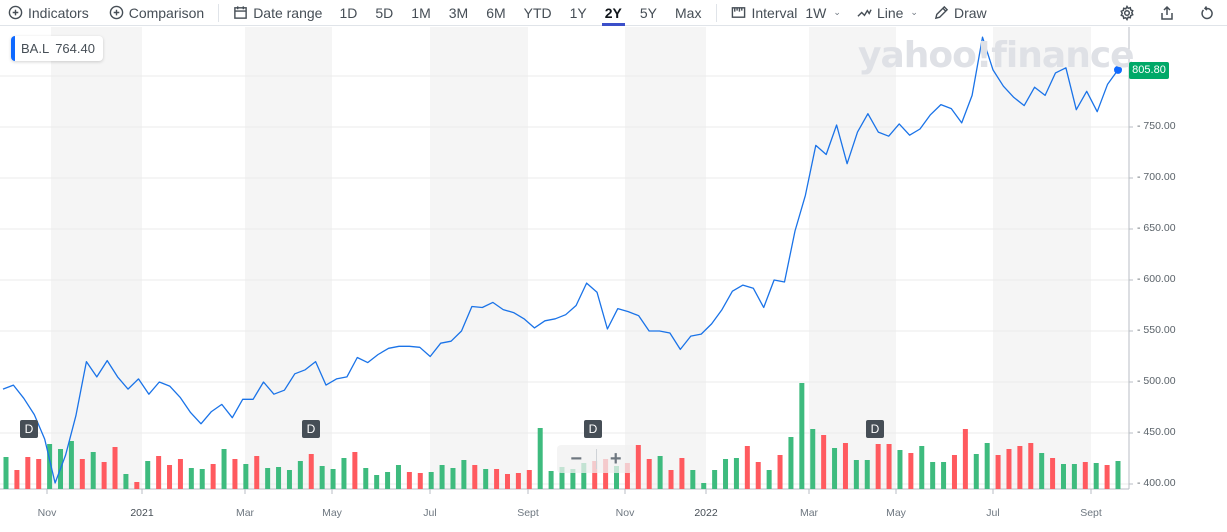  I want to click on interval-label: Interval, so click(774, 12).